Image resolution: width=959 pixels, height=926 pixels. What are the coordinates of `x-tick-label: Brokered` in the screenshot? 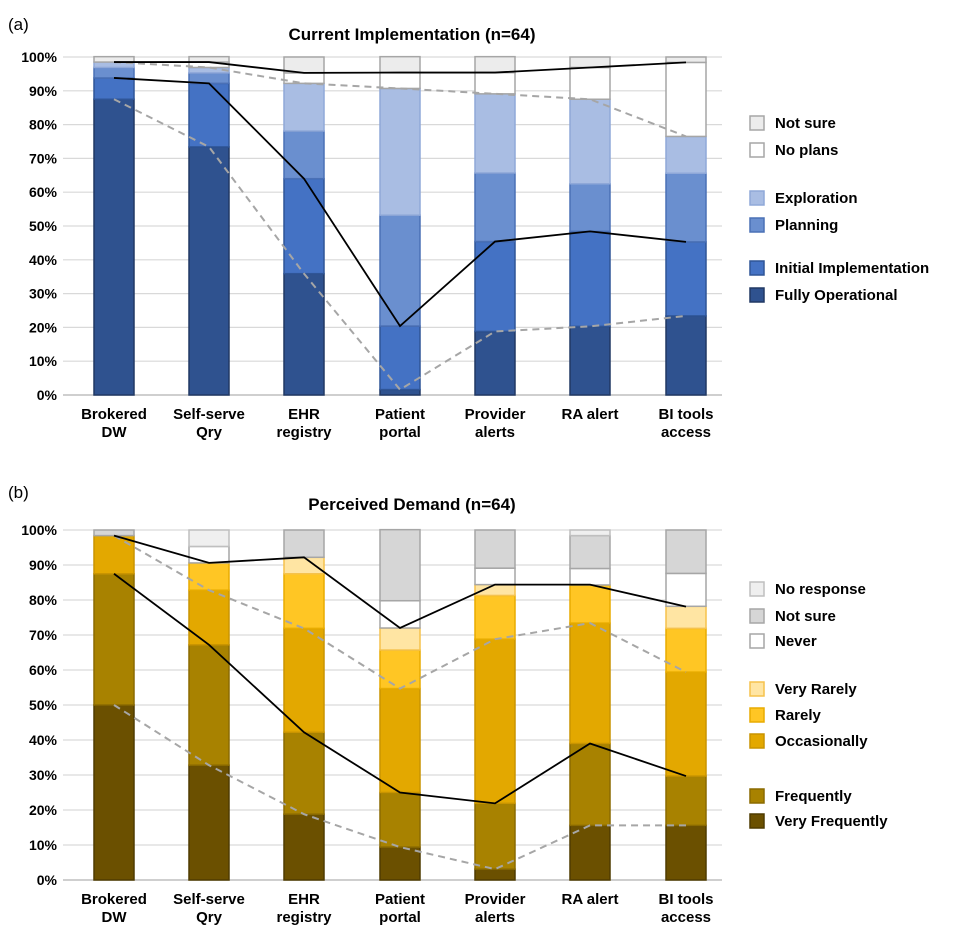 It's located at (114, 414).